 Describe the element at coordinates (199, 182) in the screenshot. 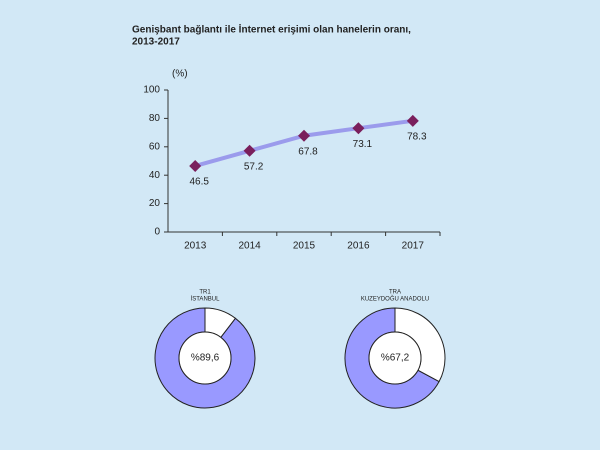

I see `data-label: 46.5` at that location.